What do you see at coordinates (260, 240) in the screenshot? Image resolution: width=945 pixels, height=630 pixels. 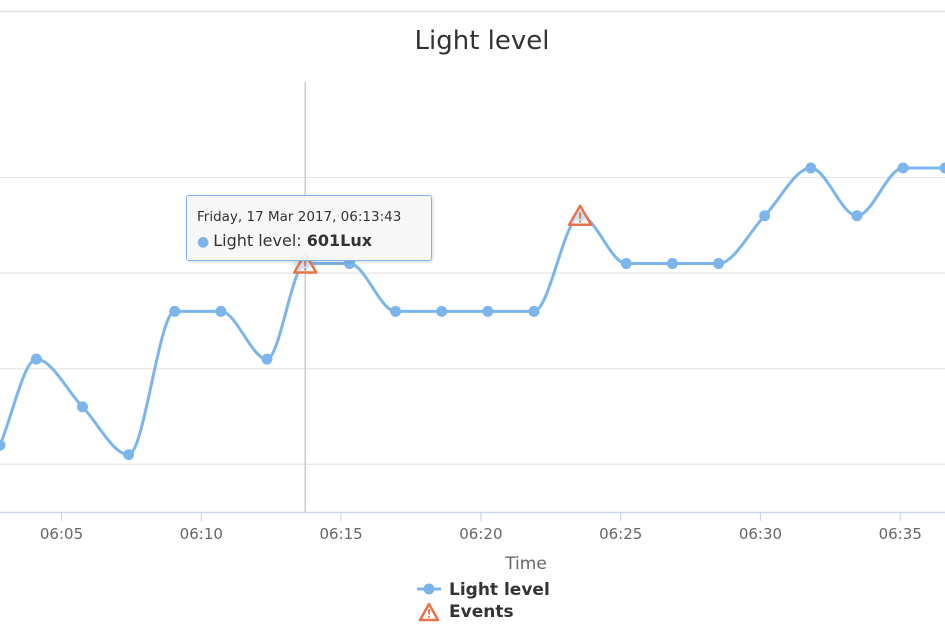 I see `tooltip-series-label: Light level:` at bounding box center [260, 240].